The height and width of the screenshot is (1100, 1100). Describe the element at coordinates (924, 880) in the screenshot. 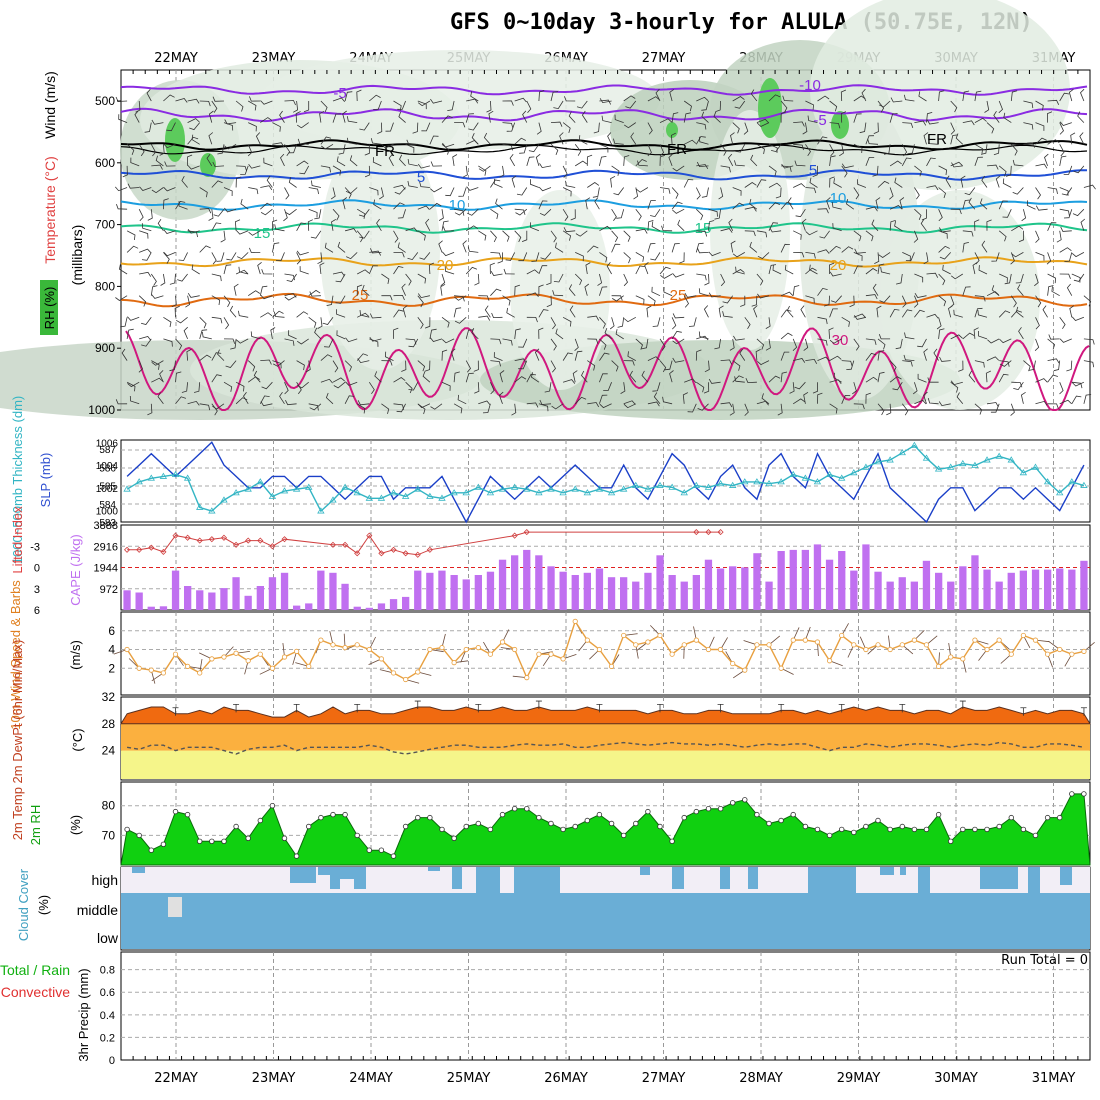

I see `cloud-high-bar` at that location.